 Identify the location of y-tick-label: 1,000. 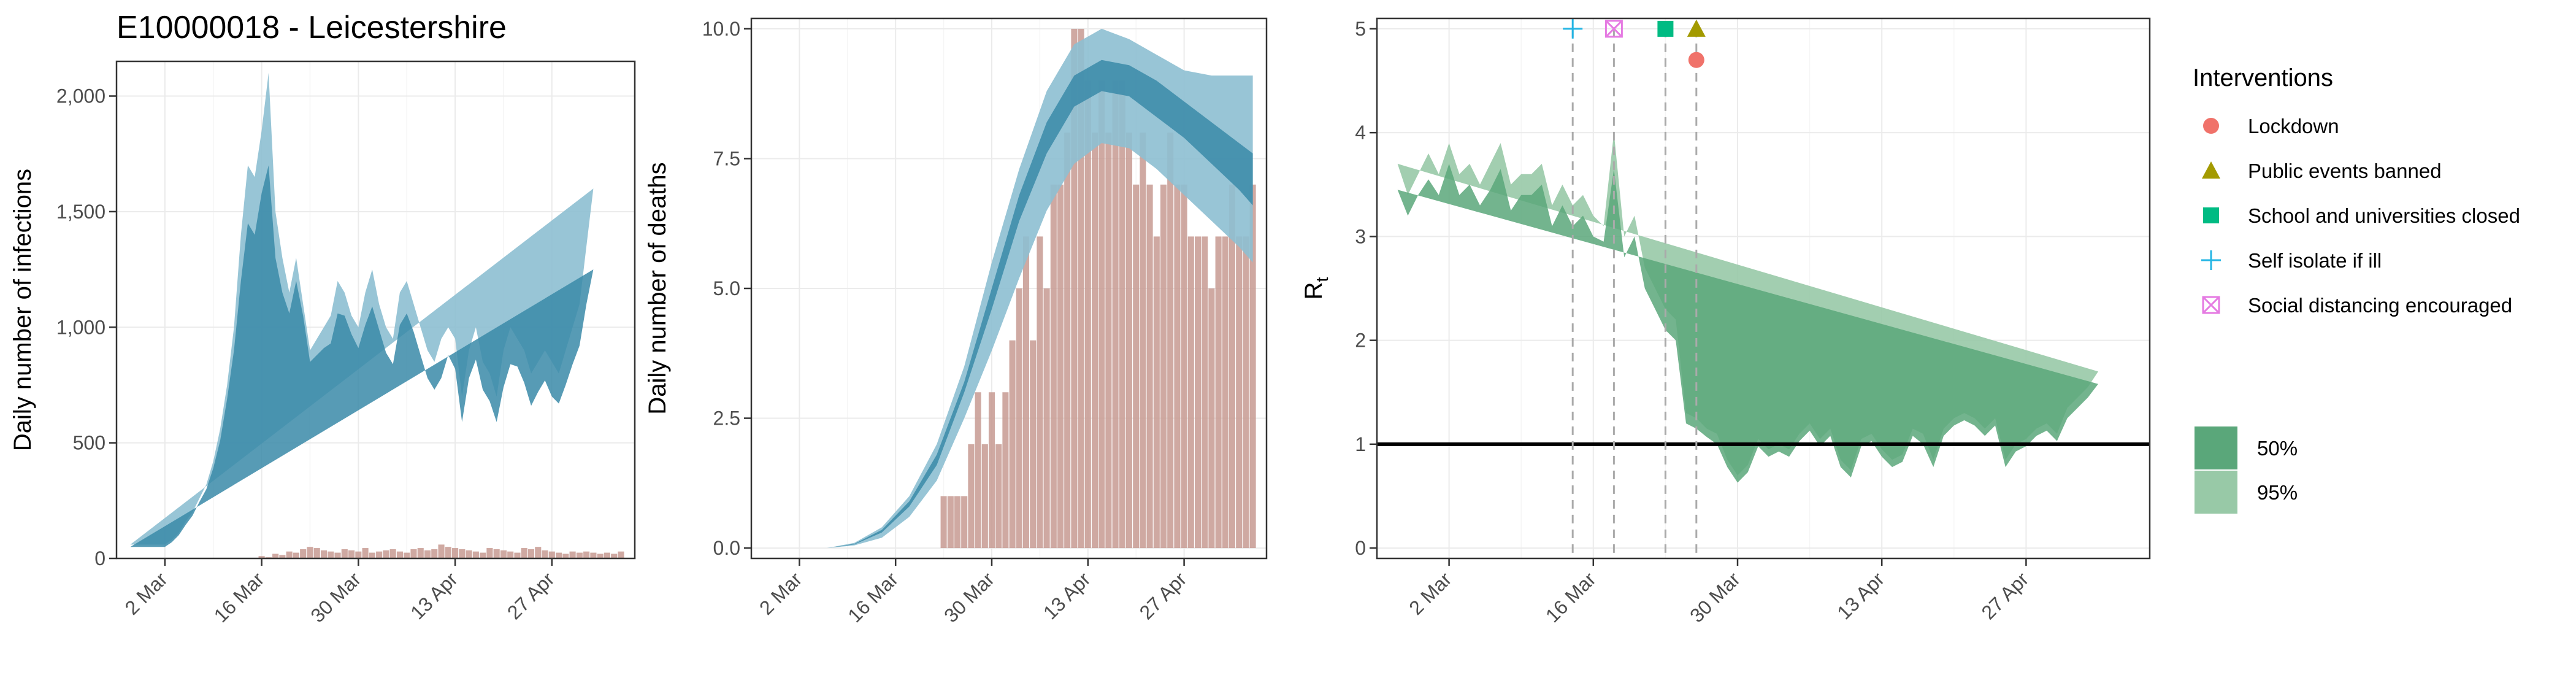
(80, 327).